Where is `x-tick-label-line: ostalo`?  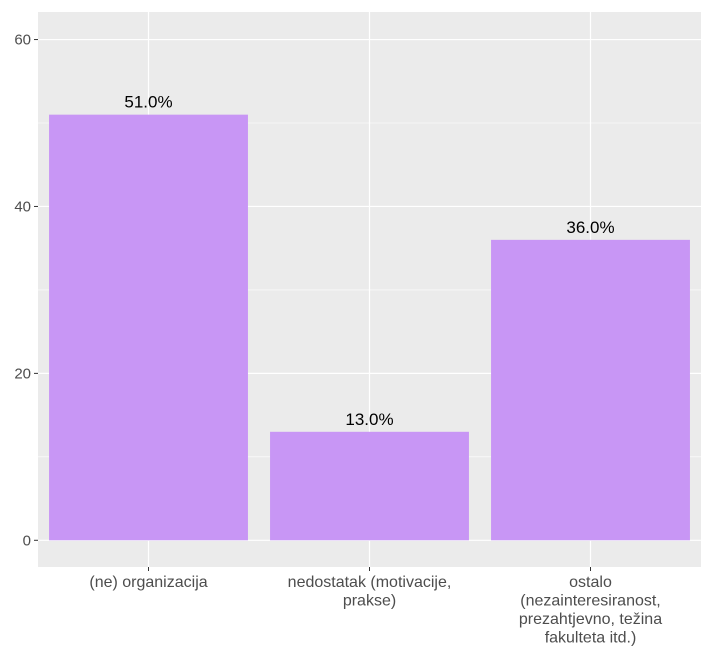 x-tick-label-line: ostalo is located at coordinates (590, 582).